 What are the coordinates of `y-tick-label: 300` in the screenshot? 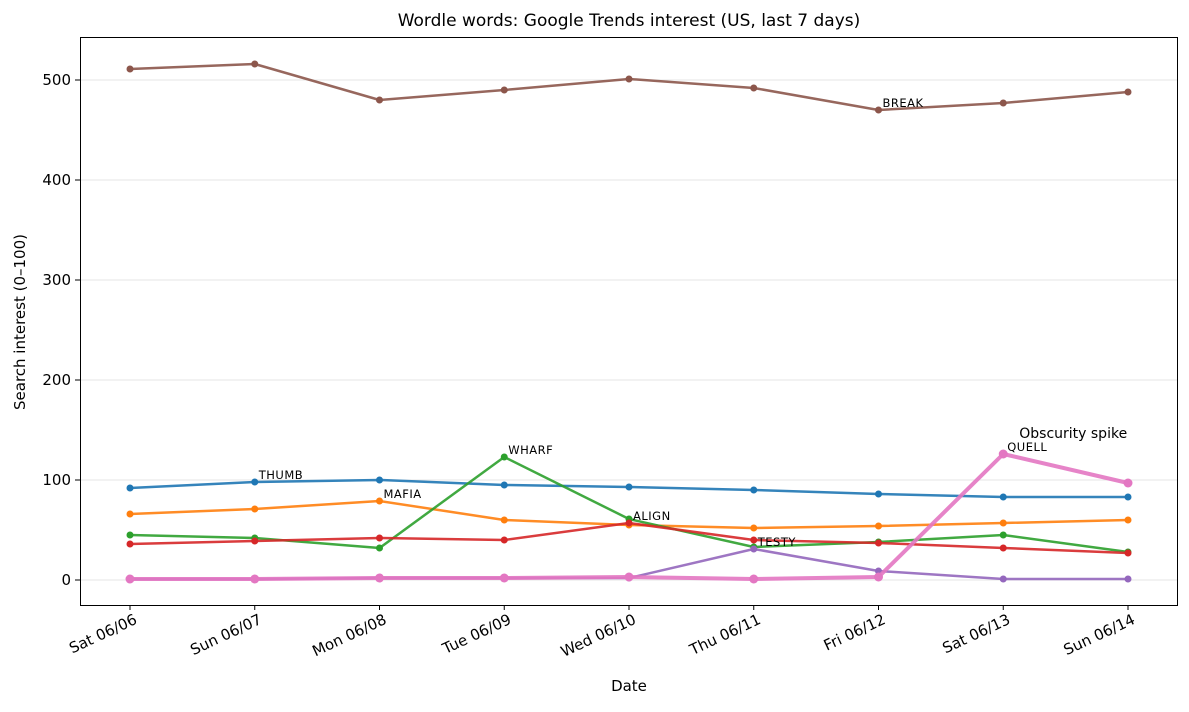 It's located at (56, 280).